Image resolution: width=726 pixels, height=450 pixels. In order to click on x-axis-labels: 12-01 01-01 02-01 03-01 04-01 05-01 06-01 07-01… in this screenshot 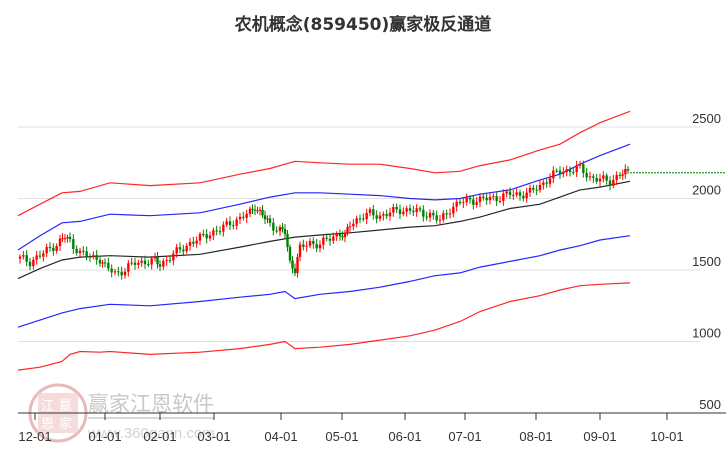, I will do `click(350, 436)`.